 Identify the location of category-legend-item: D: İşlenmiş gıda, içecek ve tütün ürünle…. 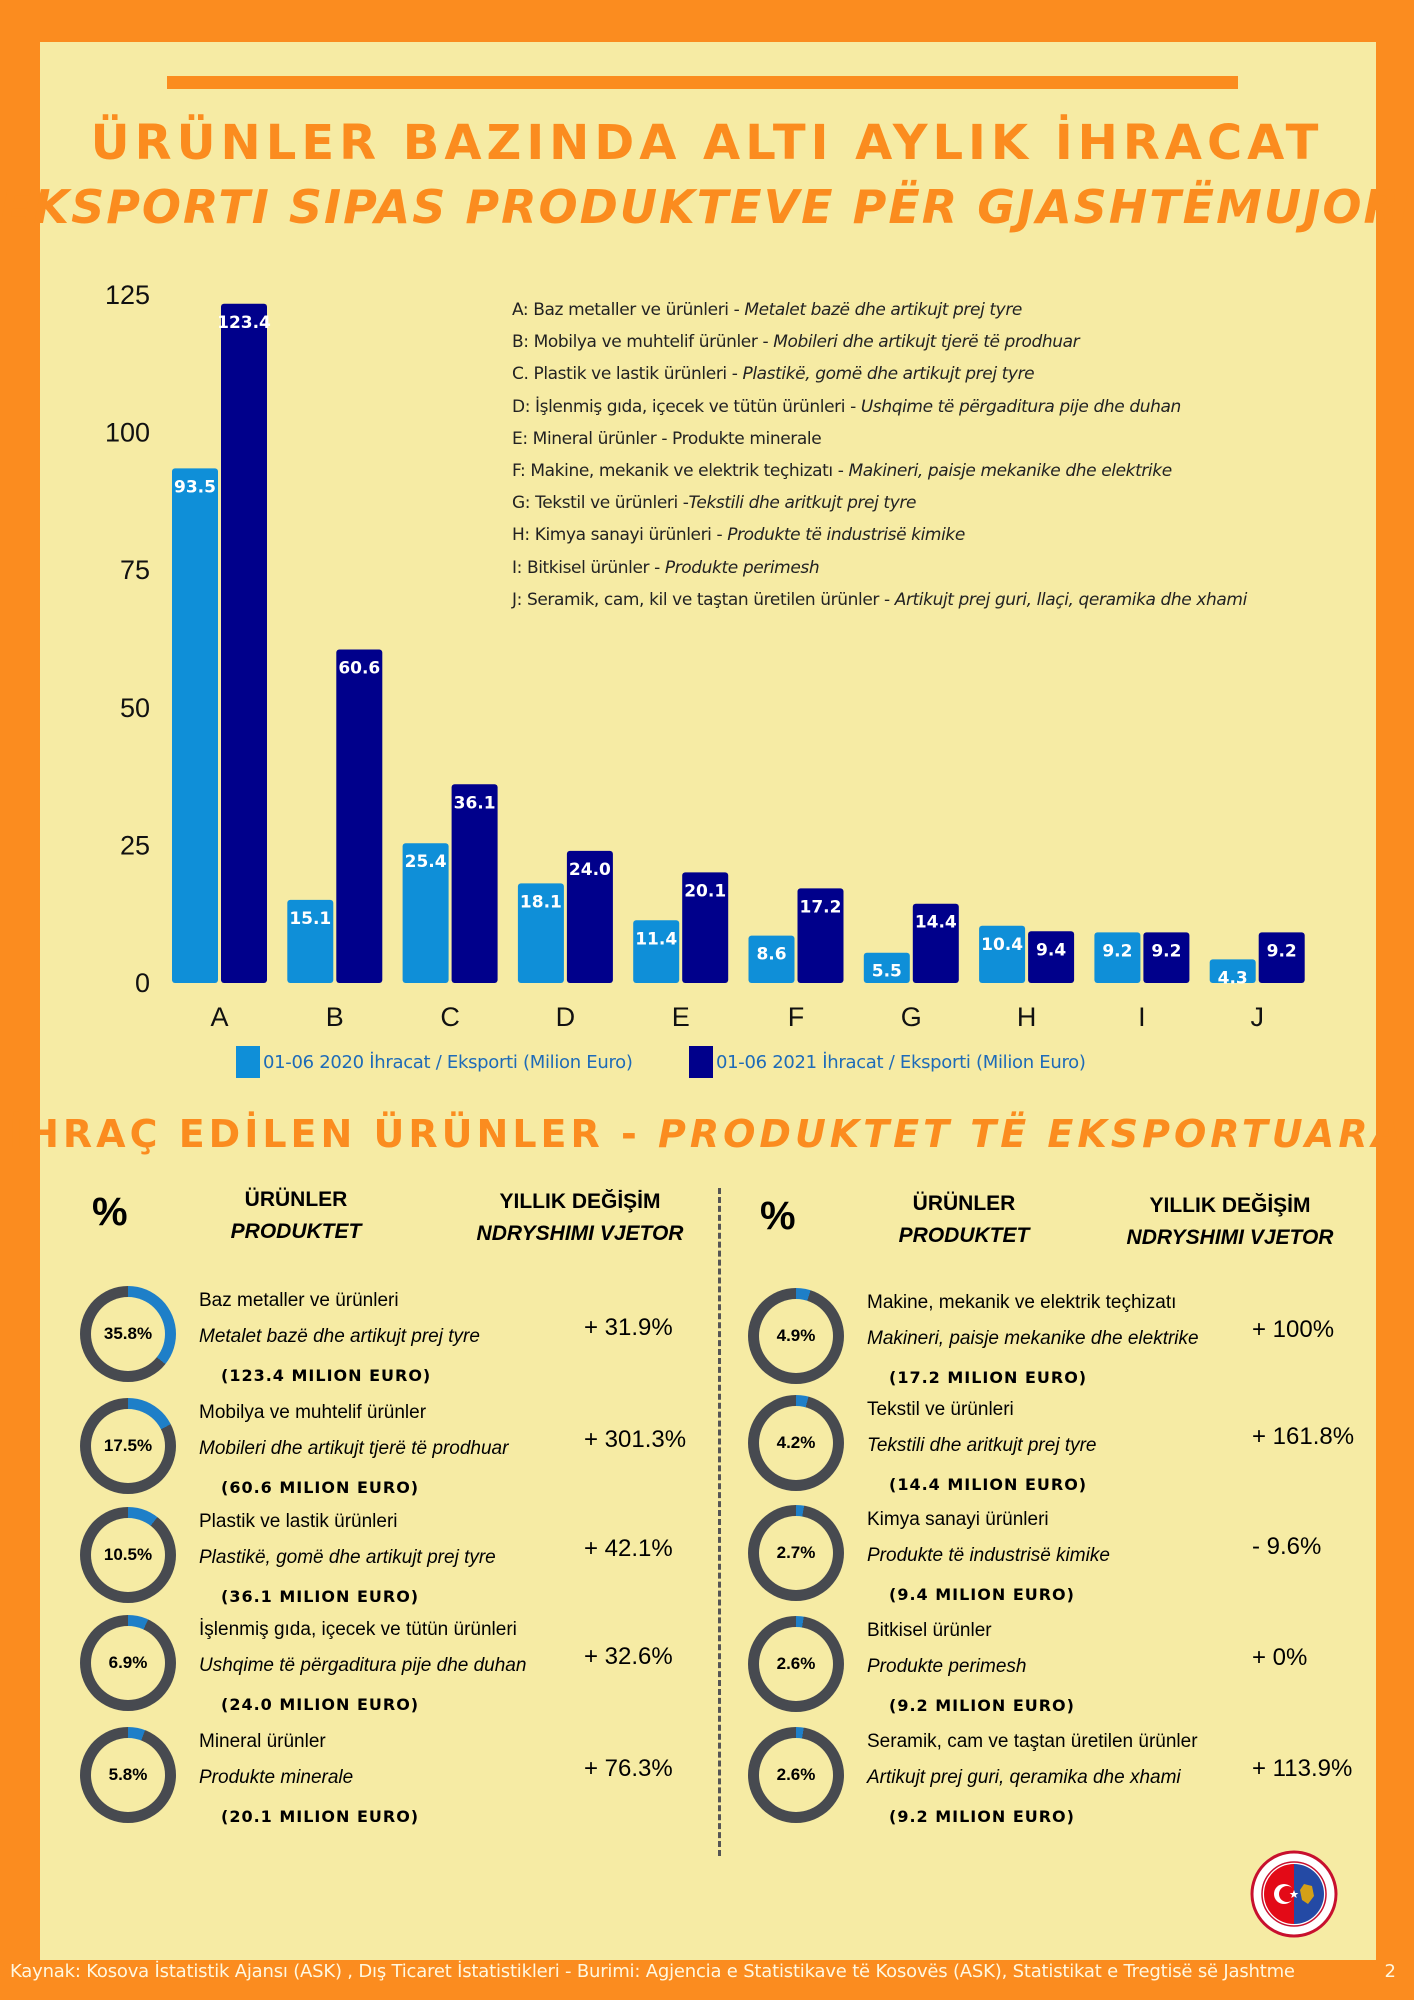
(922, 407).